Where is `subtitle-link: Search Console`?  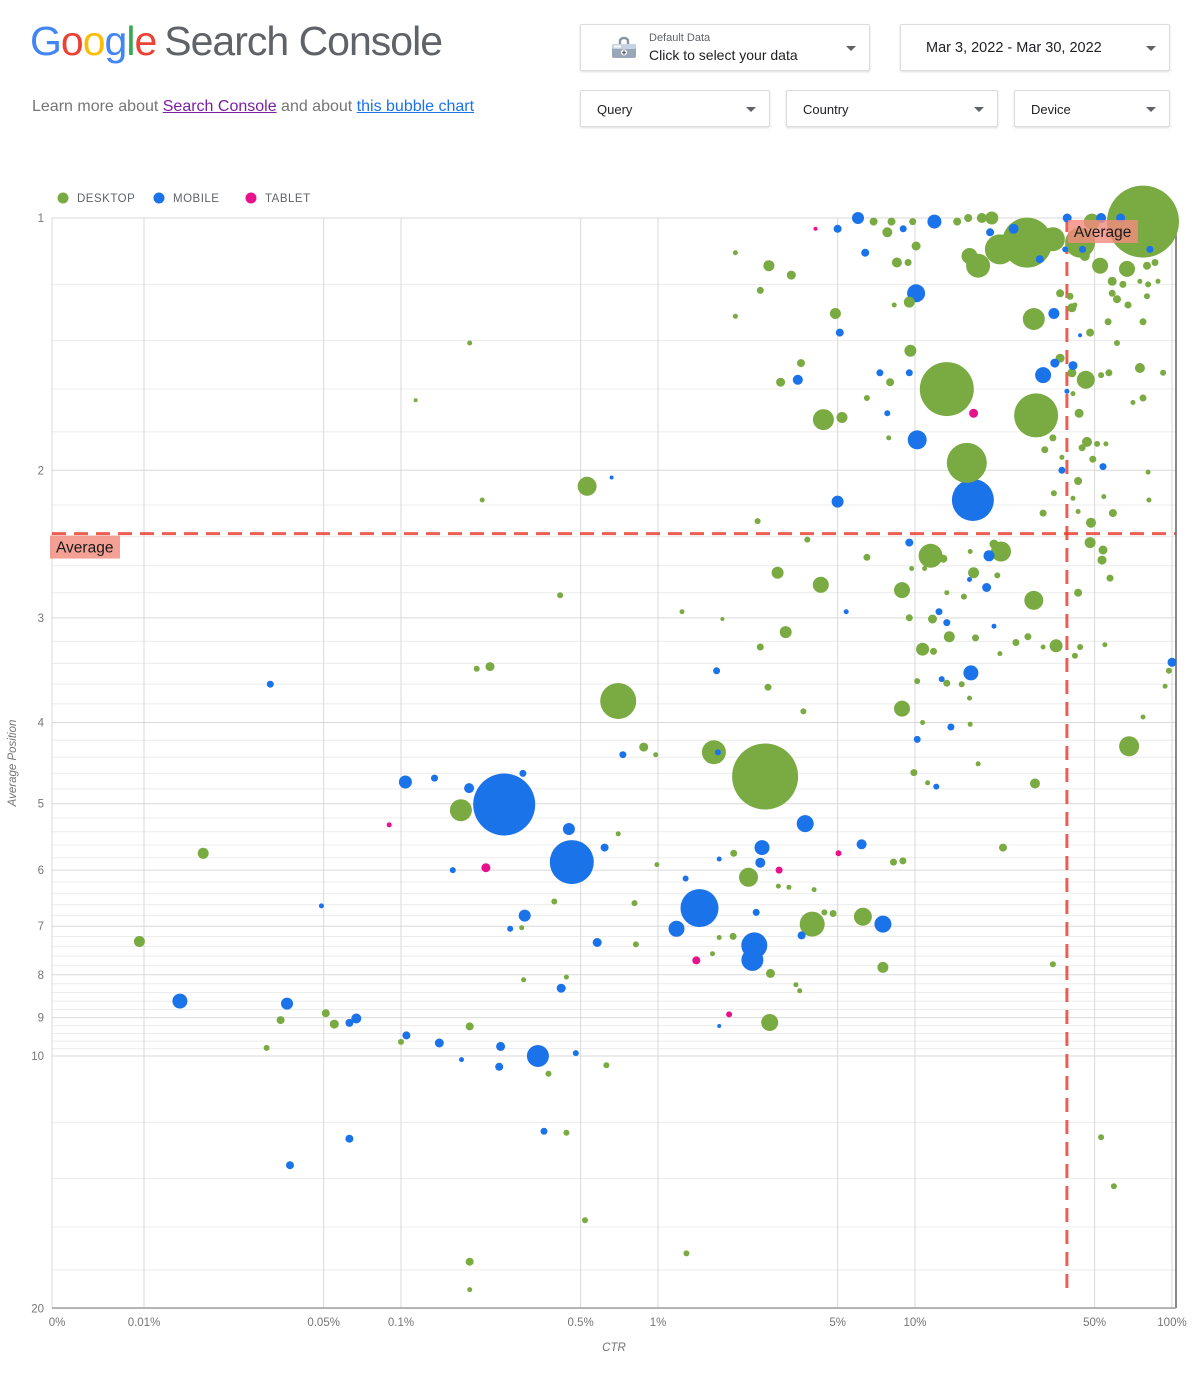
subtitle-link: Search Console is located at coordinates (219, 106).